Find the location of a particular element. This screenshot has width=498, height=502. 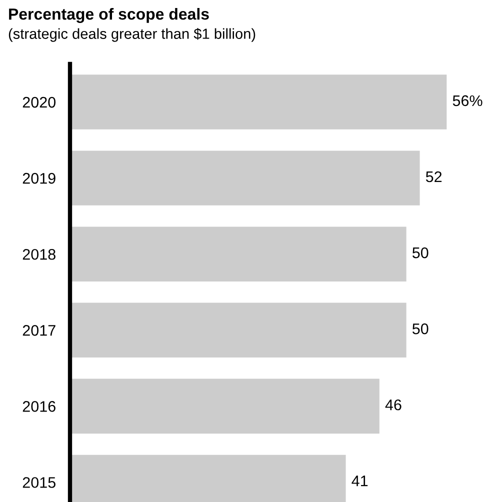

y-tick-label: 2017 is located at coordinates (39, 330).